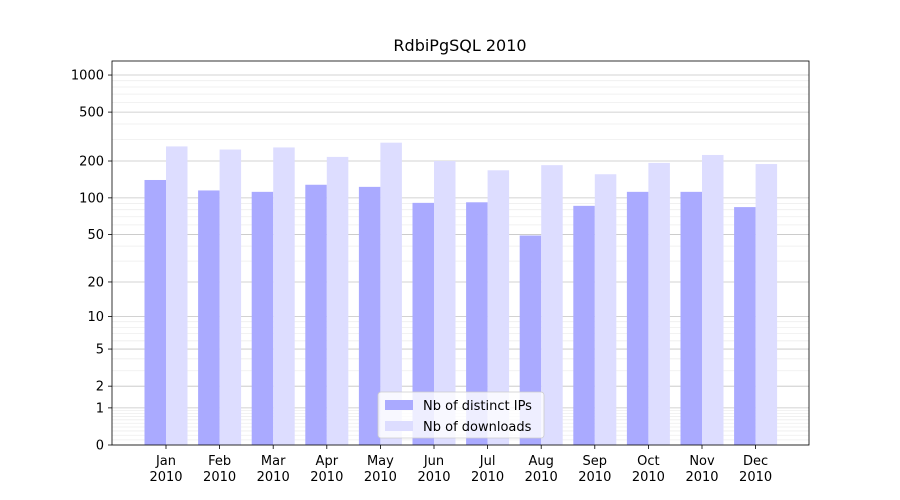 Image resolution: width=900 pixels, height=500 pixels. I want to click on x-tick-label: May 2010, so click(380, 469).